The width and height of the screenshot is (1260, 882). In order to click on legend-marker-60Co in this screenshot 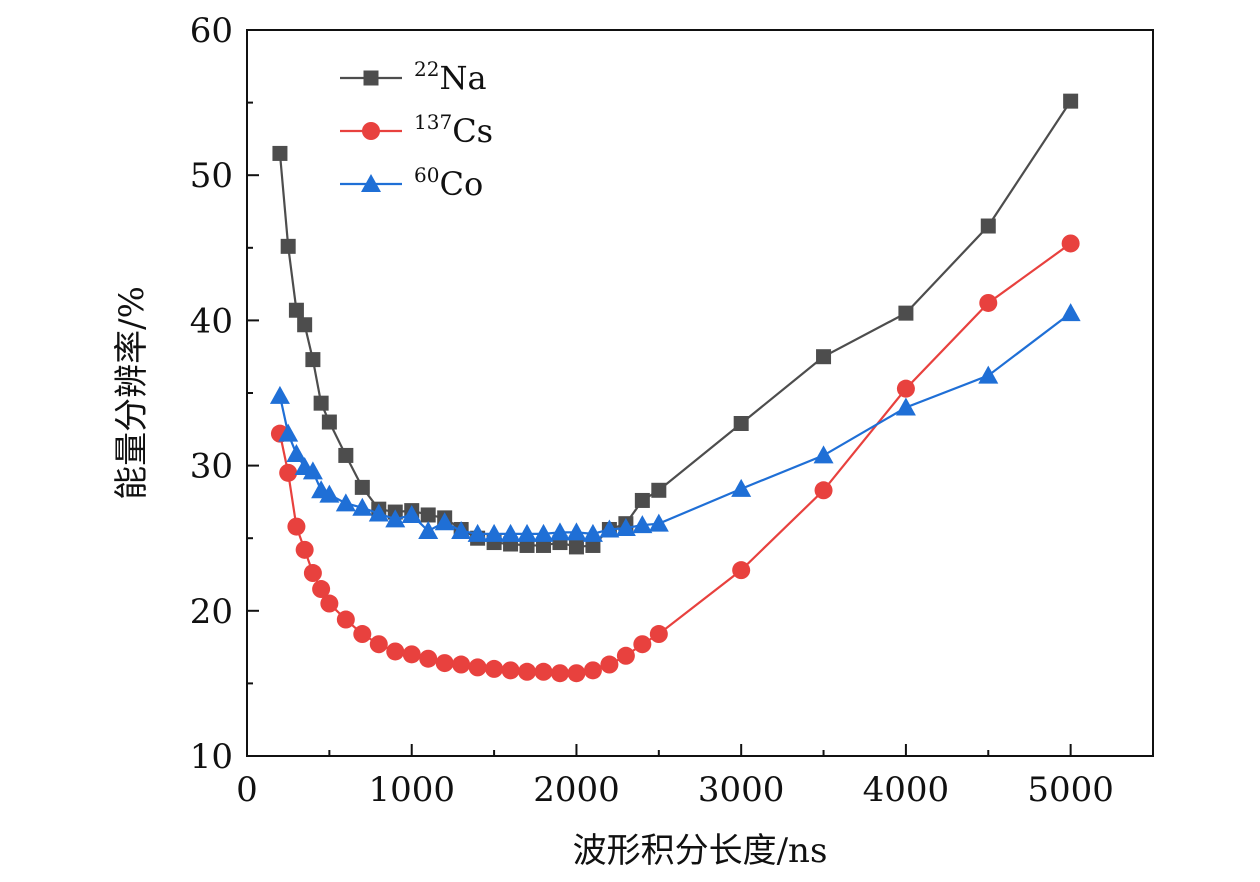, I will do `click(371, 183)`.